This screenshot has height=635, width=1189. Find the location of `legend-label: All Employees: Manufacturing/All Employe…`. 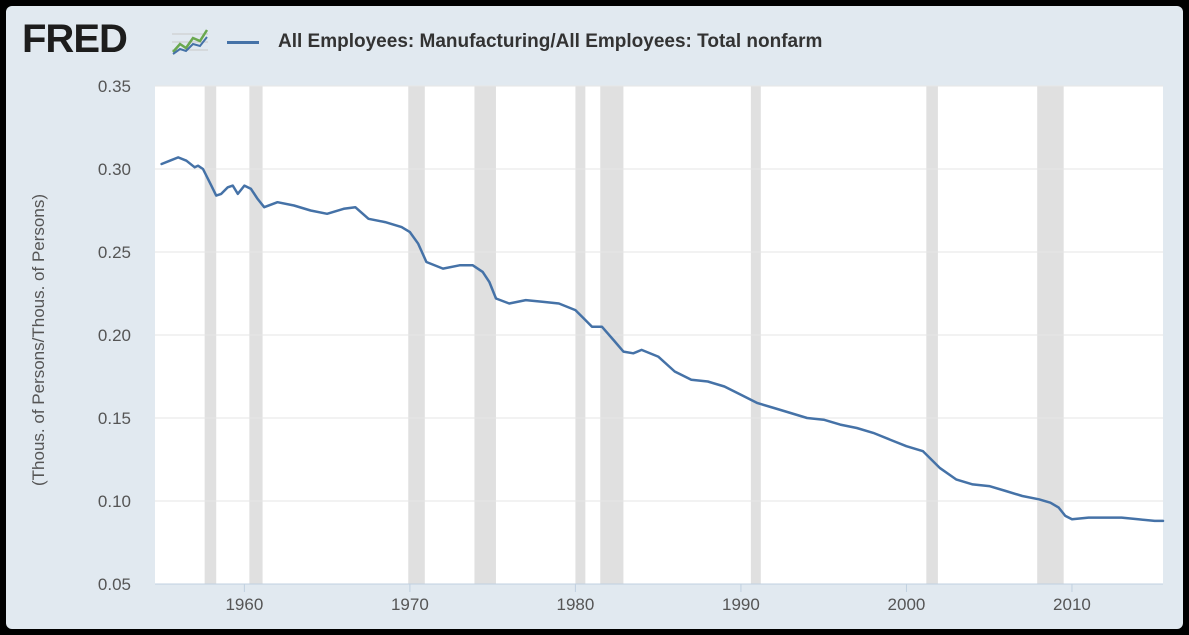

legend-label: All Employees: Manufacturing/All Employe… is located at coordinates (550, 41).